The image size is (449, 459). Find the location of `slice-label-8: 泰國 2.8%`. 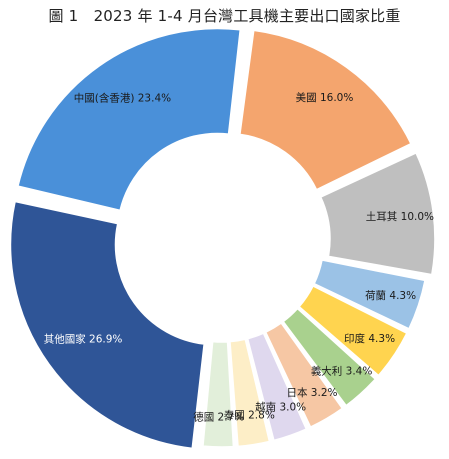

slice-label-8: 泰國 2.8% is located at coordinates (249, 414).